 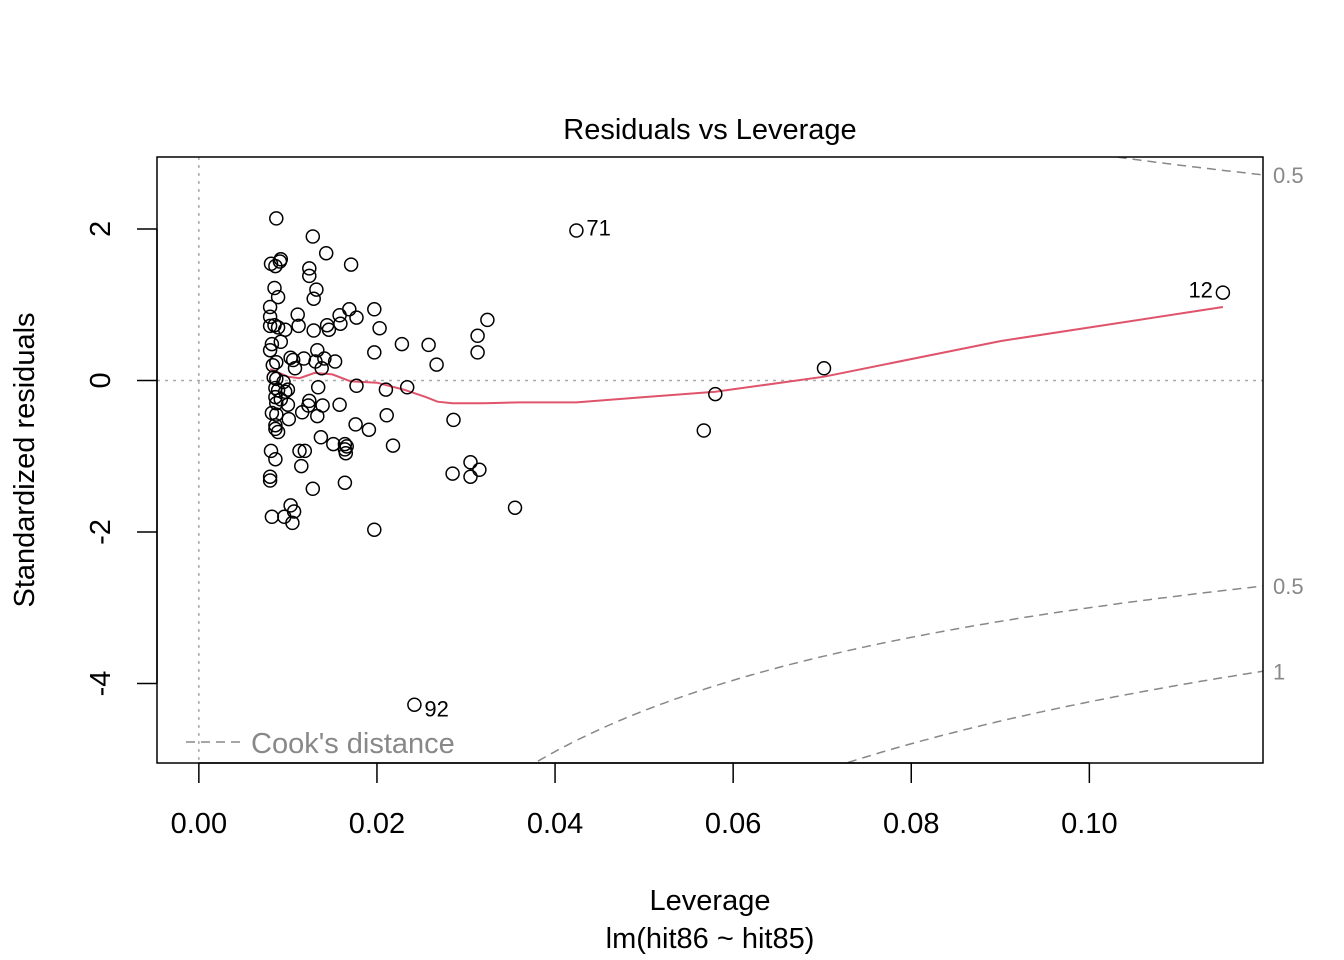 I want to click on x-tick-label: 0.04, so click(x=555, y=824).